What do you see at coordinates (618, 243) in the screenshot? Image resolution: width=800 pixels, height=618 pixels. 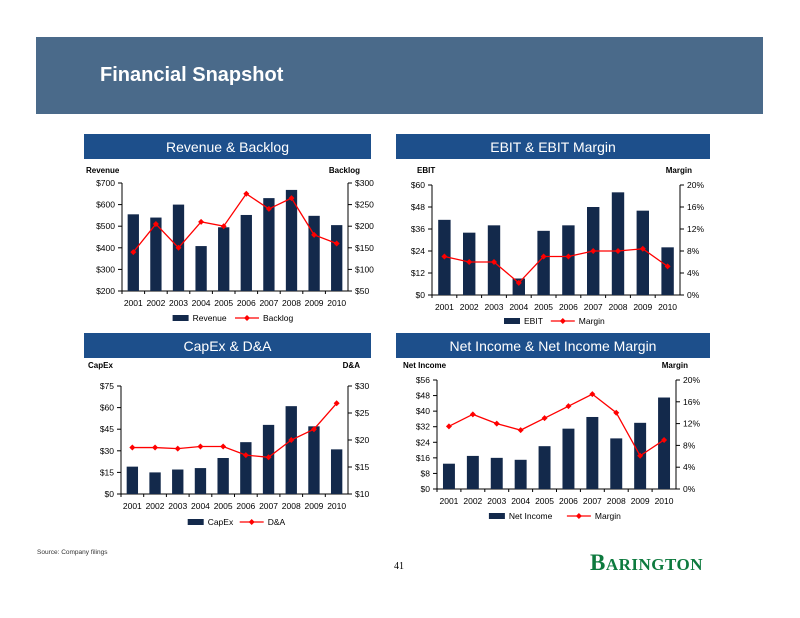 I see `bar-ebit-2008` at bounding box center [618, 243].